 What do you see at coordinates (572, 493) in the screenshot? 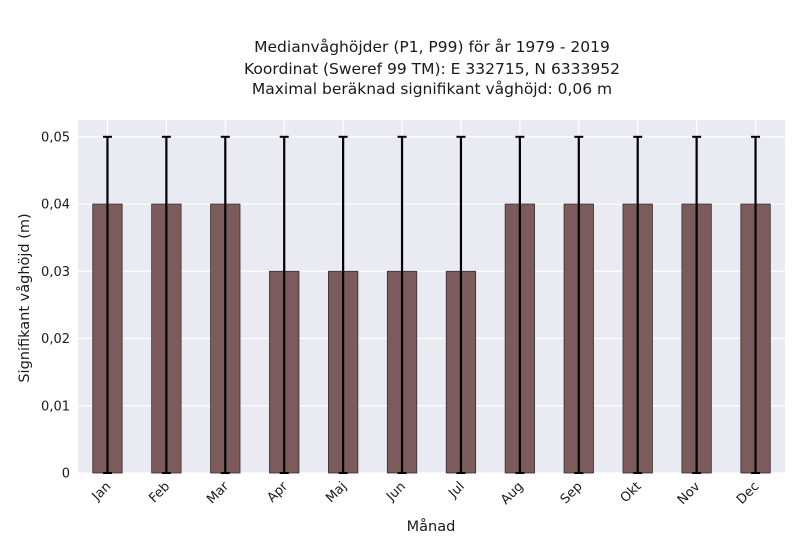
I see `x-tick-label: Sep` at bounding box center [572, 493].